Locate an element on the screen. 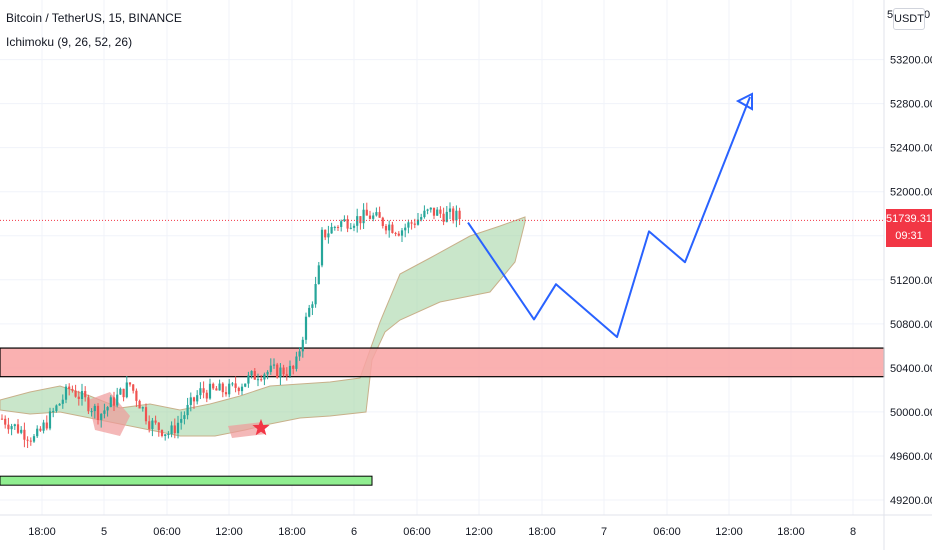 Image resolution: width=932 pixels, height=550 pixels. price-tick-label-cut: 0 is located at coordinates (927, 15).